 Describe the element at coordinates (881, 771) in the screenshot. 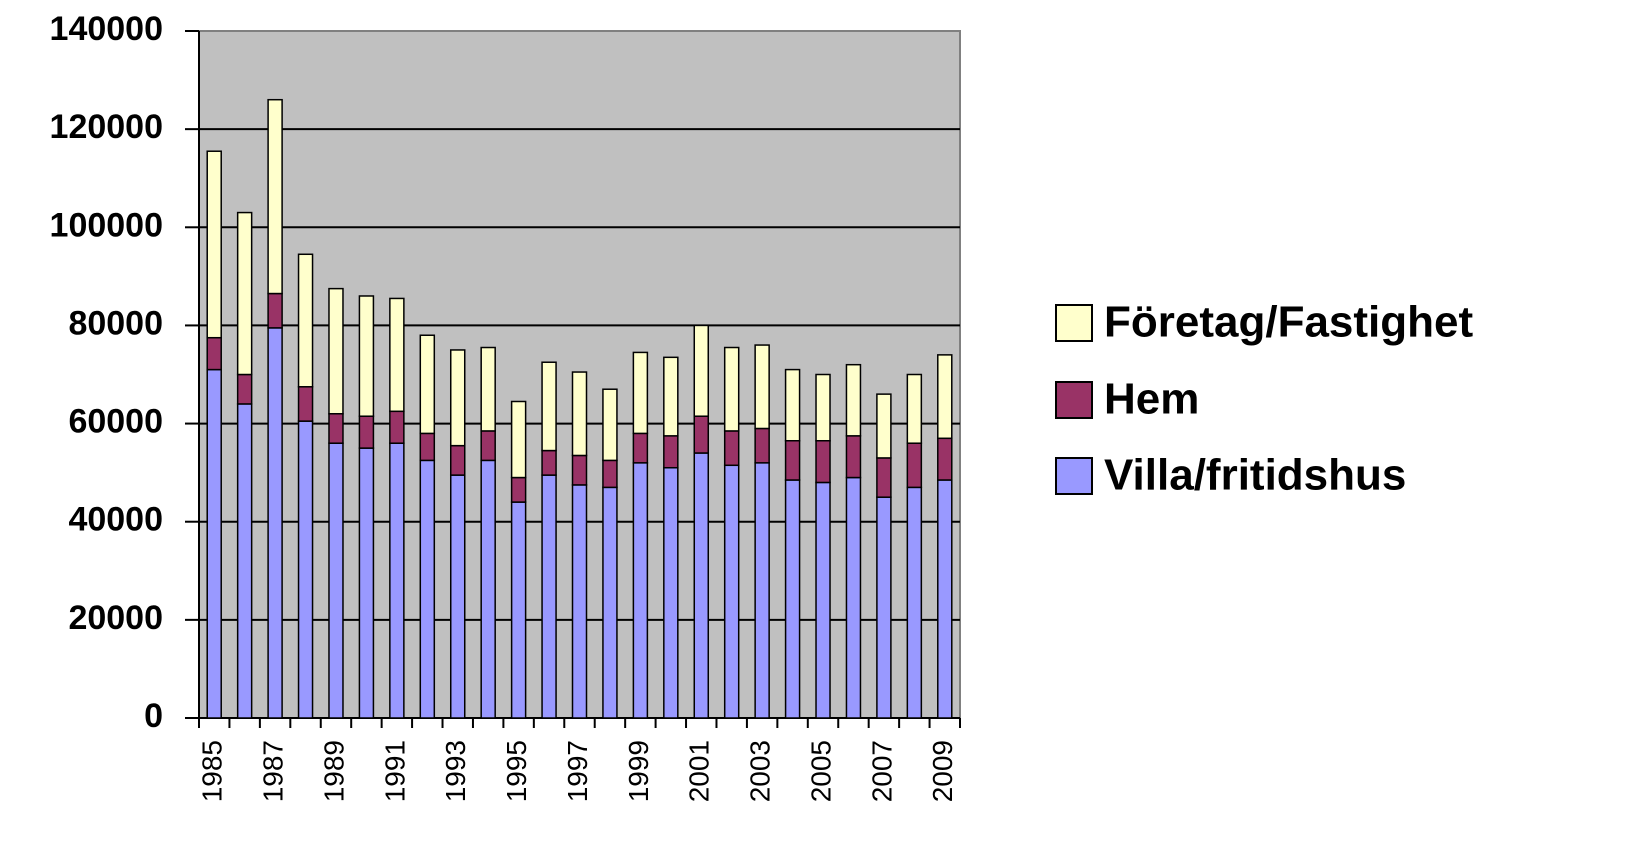

I see `x-tick-label: 2007` at that location.